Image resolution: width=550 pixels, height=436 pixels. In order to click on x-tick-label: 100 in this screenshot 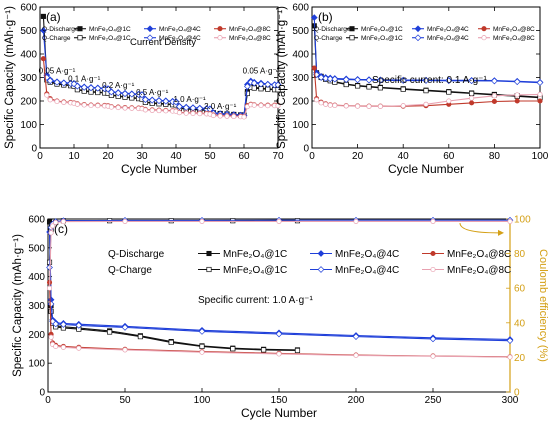, I will do `click(540, 156)`.